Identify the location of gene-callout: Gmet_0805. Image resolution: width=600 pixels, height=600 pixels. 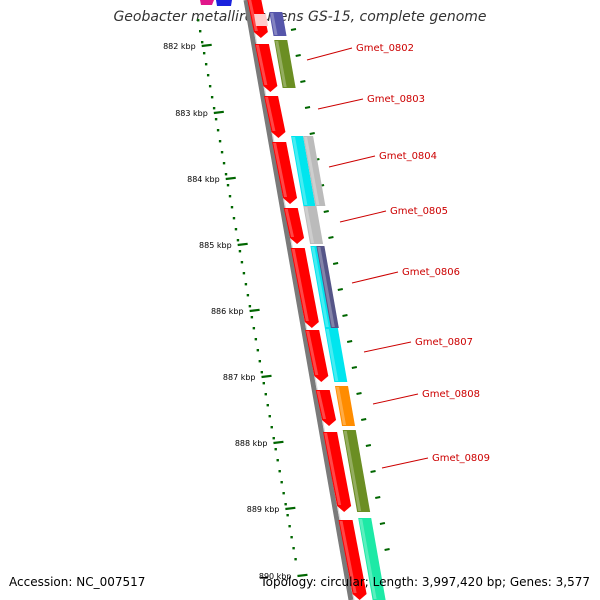
(393, 214).